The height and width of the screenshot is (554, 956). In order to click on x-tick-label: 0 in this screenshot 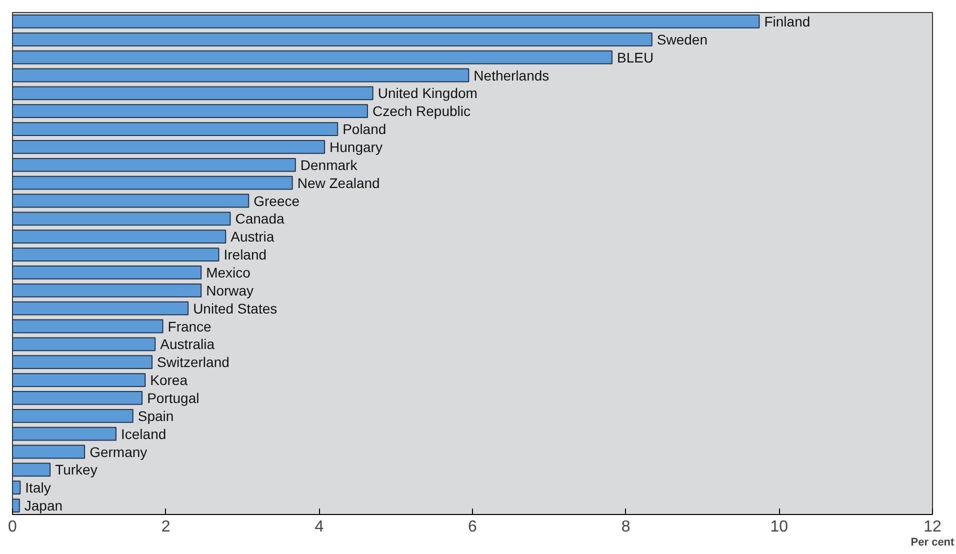, I will do `click(13, 527)`.